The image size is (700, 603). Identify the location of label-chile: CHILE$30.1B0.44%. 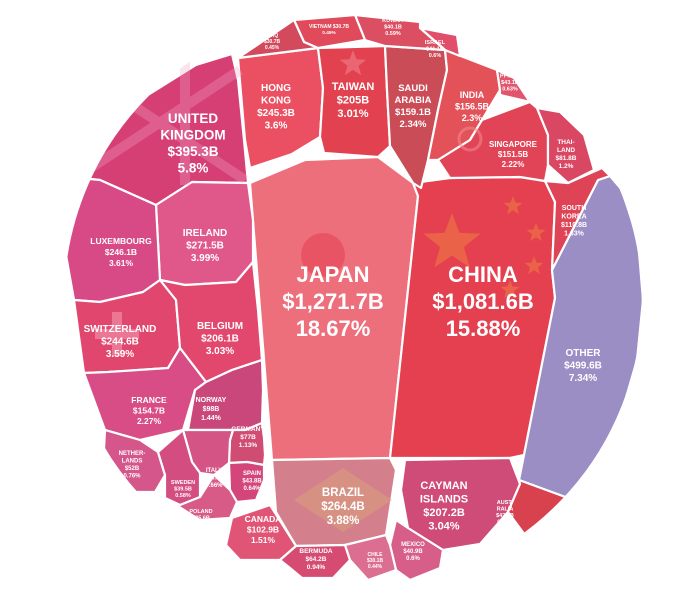
(375, 561).